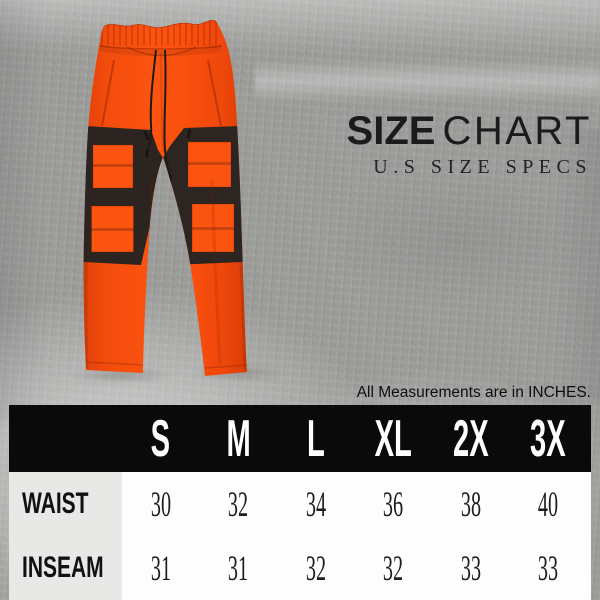  What do you see at coordinates (470, 438) in the screenshot?
I see `table-header-size: 2X` at bounding box center [470, 438].